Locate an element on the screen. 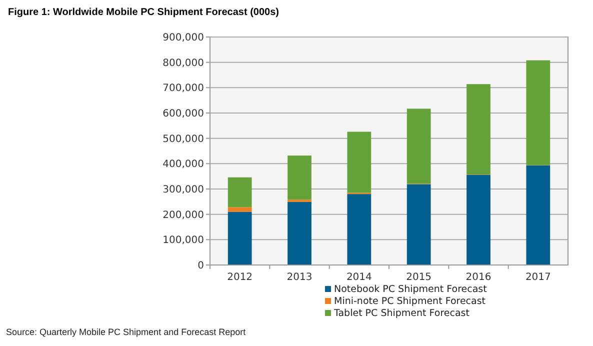 The image size is (593, 346). legend-label: Tablet PC Shipment Forecast is located at coordinates (401, 313).